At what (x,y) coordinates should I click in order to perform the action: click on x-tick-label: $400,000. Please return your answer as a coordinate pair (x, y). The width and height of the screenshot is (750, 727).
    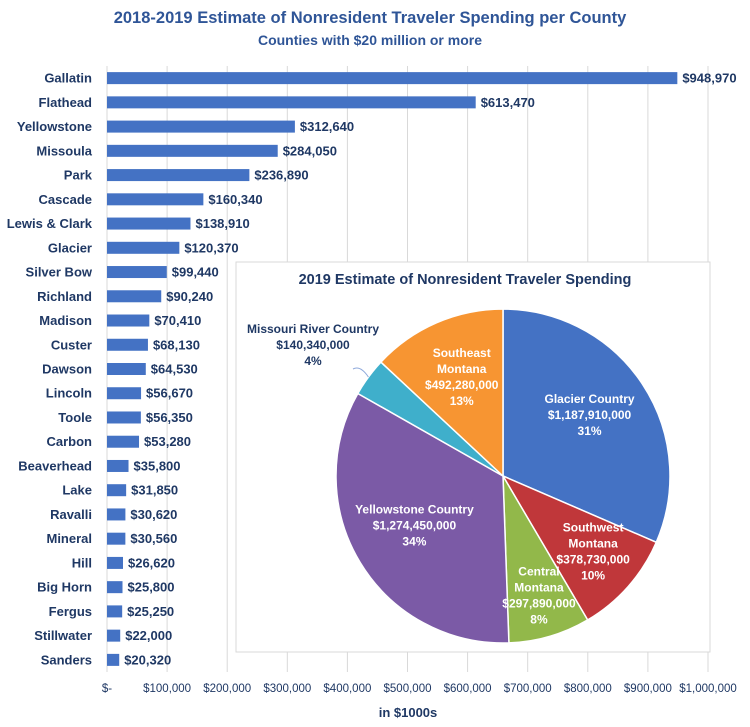
    Looking at the image, I should click on (347, 689).